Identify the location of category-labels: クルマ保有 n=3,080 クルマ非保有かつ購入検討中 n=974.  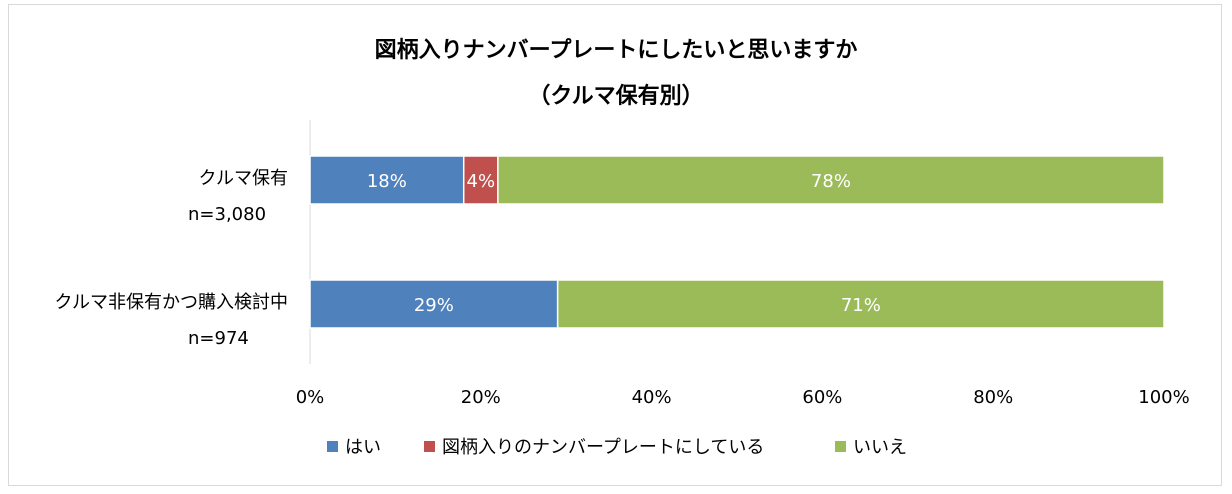
(171, 258).